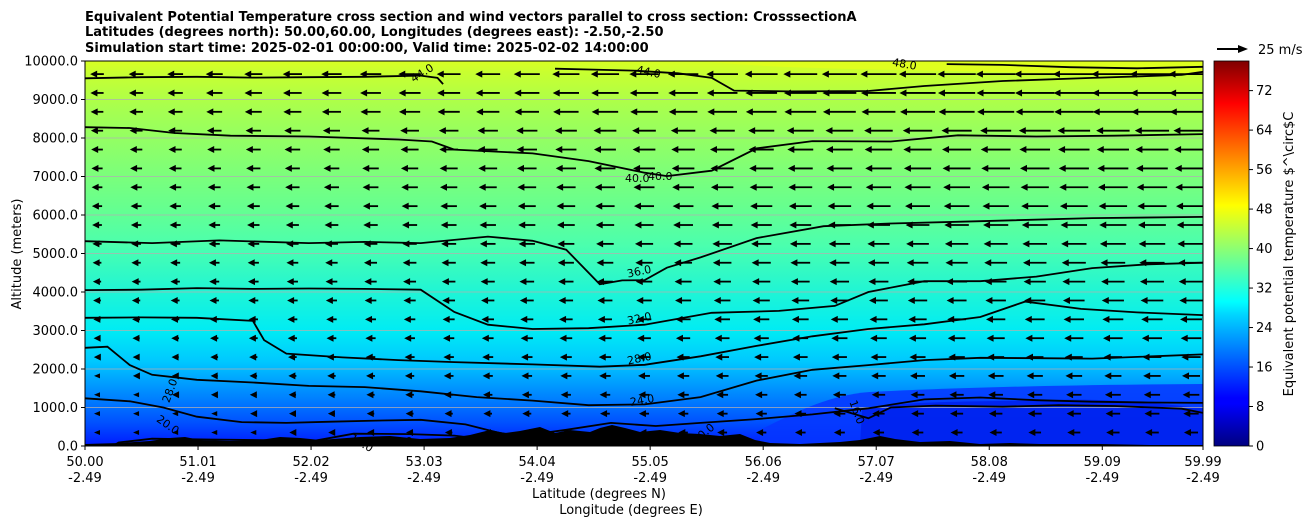 The width and height of the screenshot is (1308, 526). Describe the element at coordinates (1243, 49) in the screenshot. I see `quiver-key-arrowhead` at that location.